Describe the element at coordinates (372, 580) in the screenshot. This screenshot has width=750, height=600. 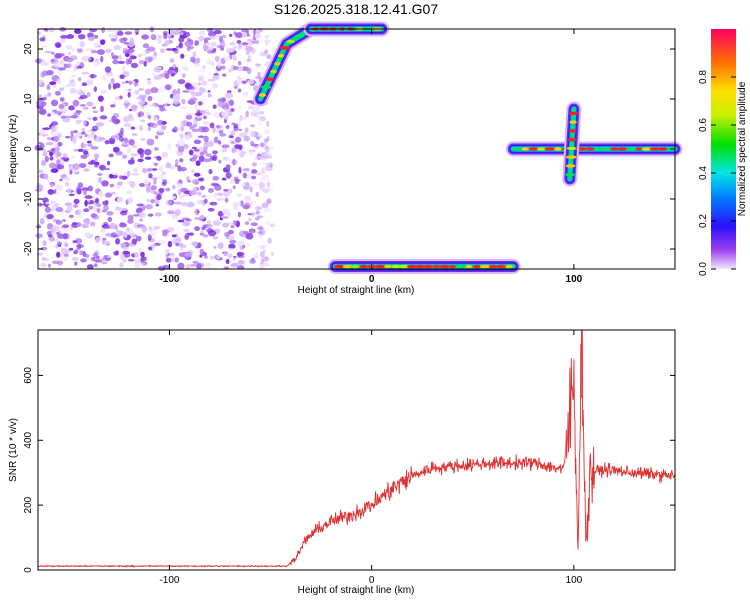
I see `snr-x-tick-label: 0` at that location.